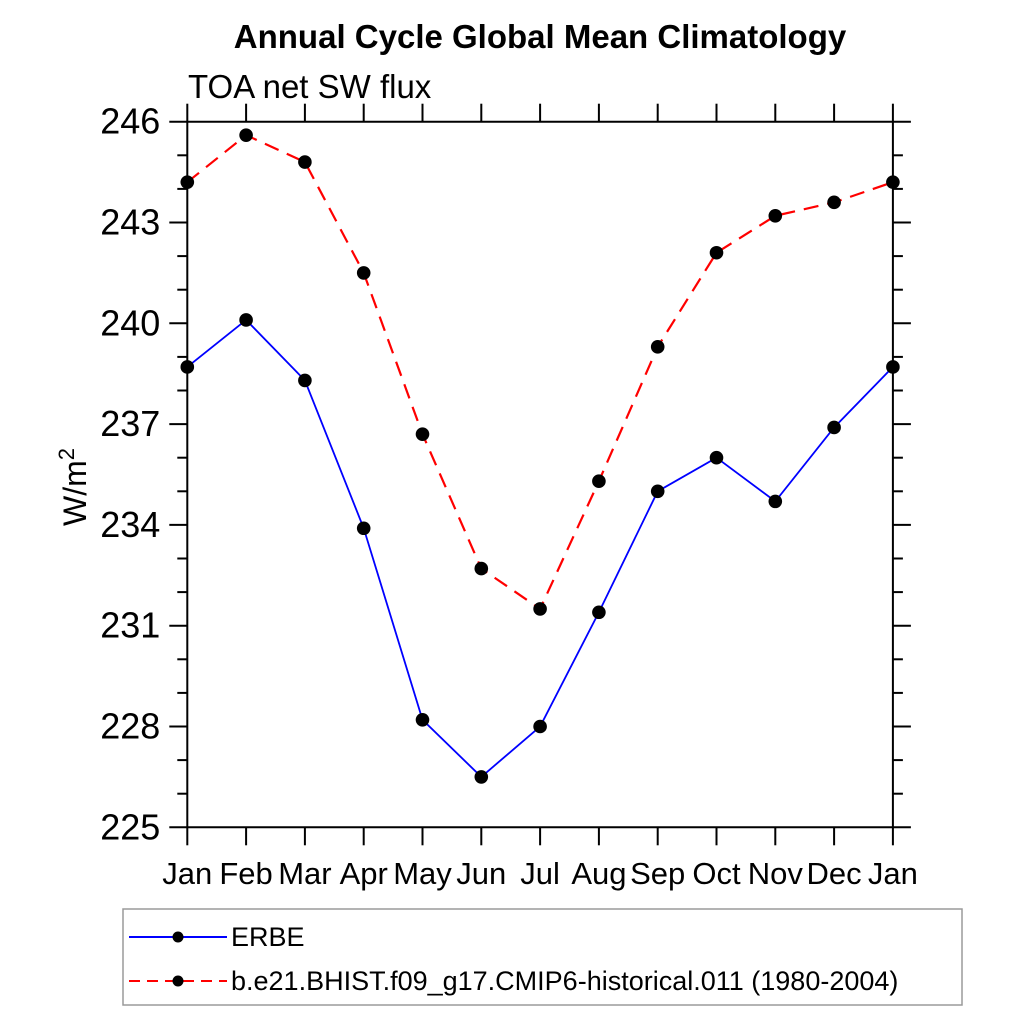  What do you see at coordinates (657, 873) in the screenshot?
I see `x-tick-label: Sep` at bounding box center [657, 873].